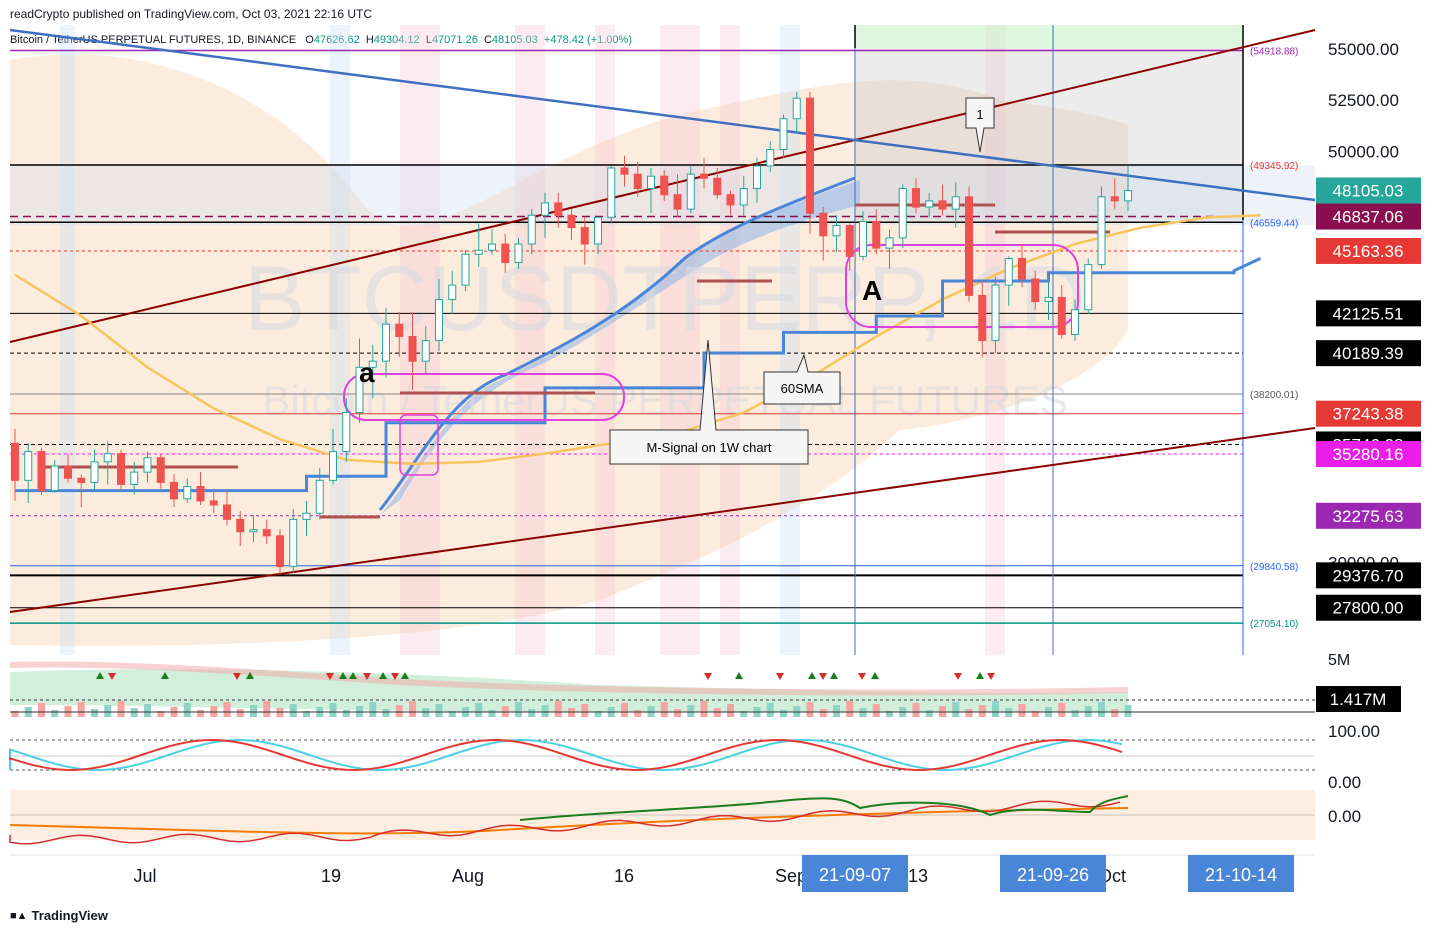 The image size is (1441, 934). What do you see at coordinates (824, 808) in the screenshot?
I see `osc-line-green` at bounding box center [824, 808].